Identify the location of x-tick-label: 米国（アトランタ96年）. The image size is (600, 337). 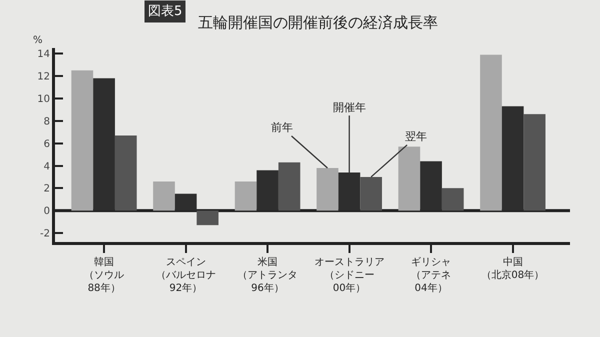
(268, 275).